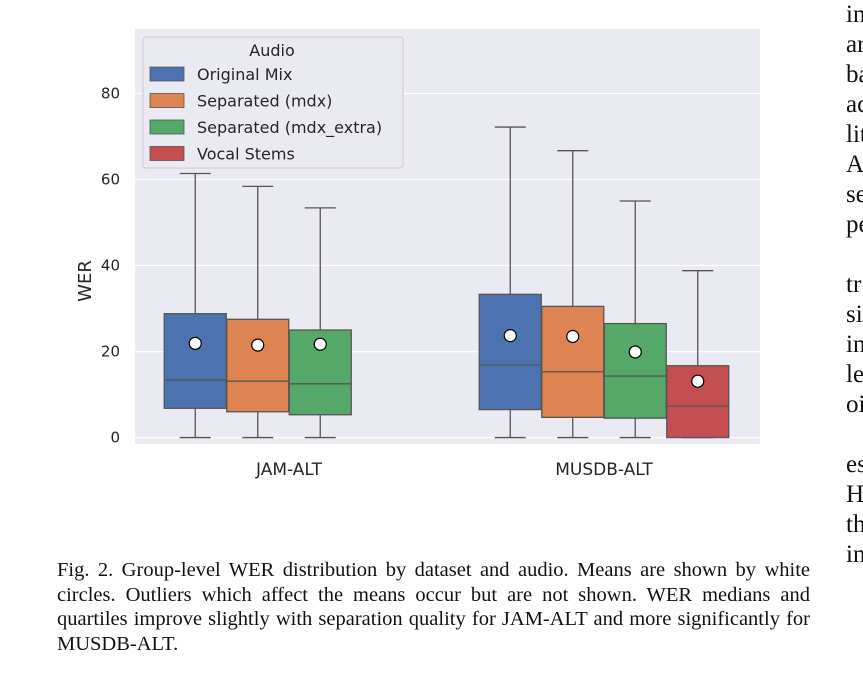 This screenshot has height=696, width=863. I want to click on y-tick-label: 60, so click(110, 180).